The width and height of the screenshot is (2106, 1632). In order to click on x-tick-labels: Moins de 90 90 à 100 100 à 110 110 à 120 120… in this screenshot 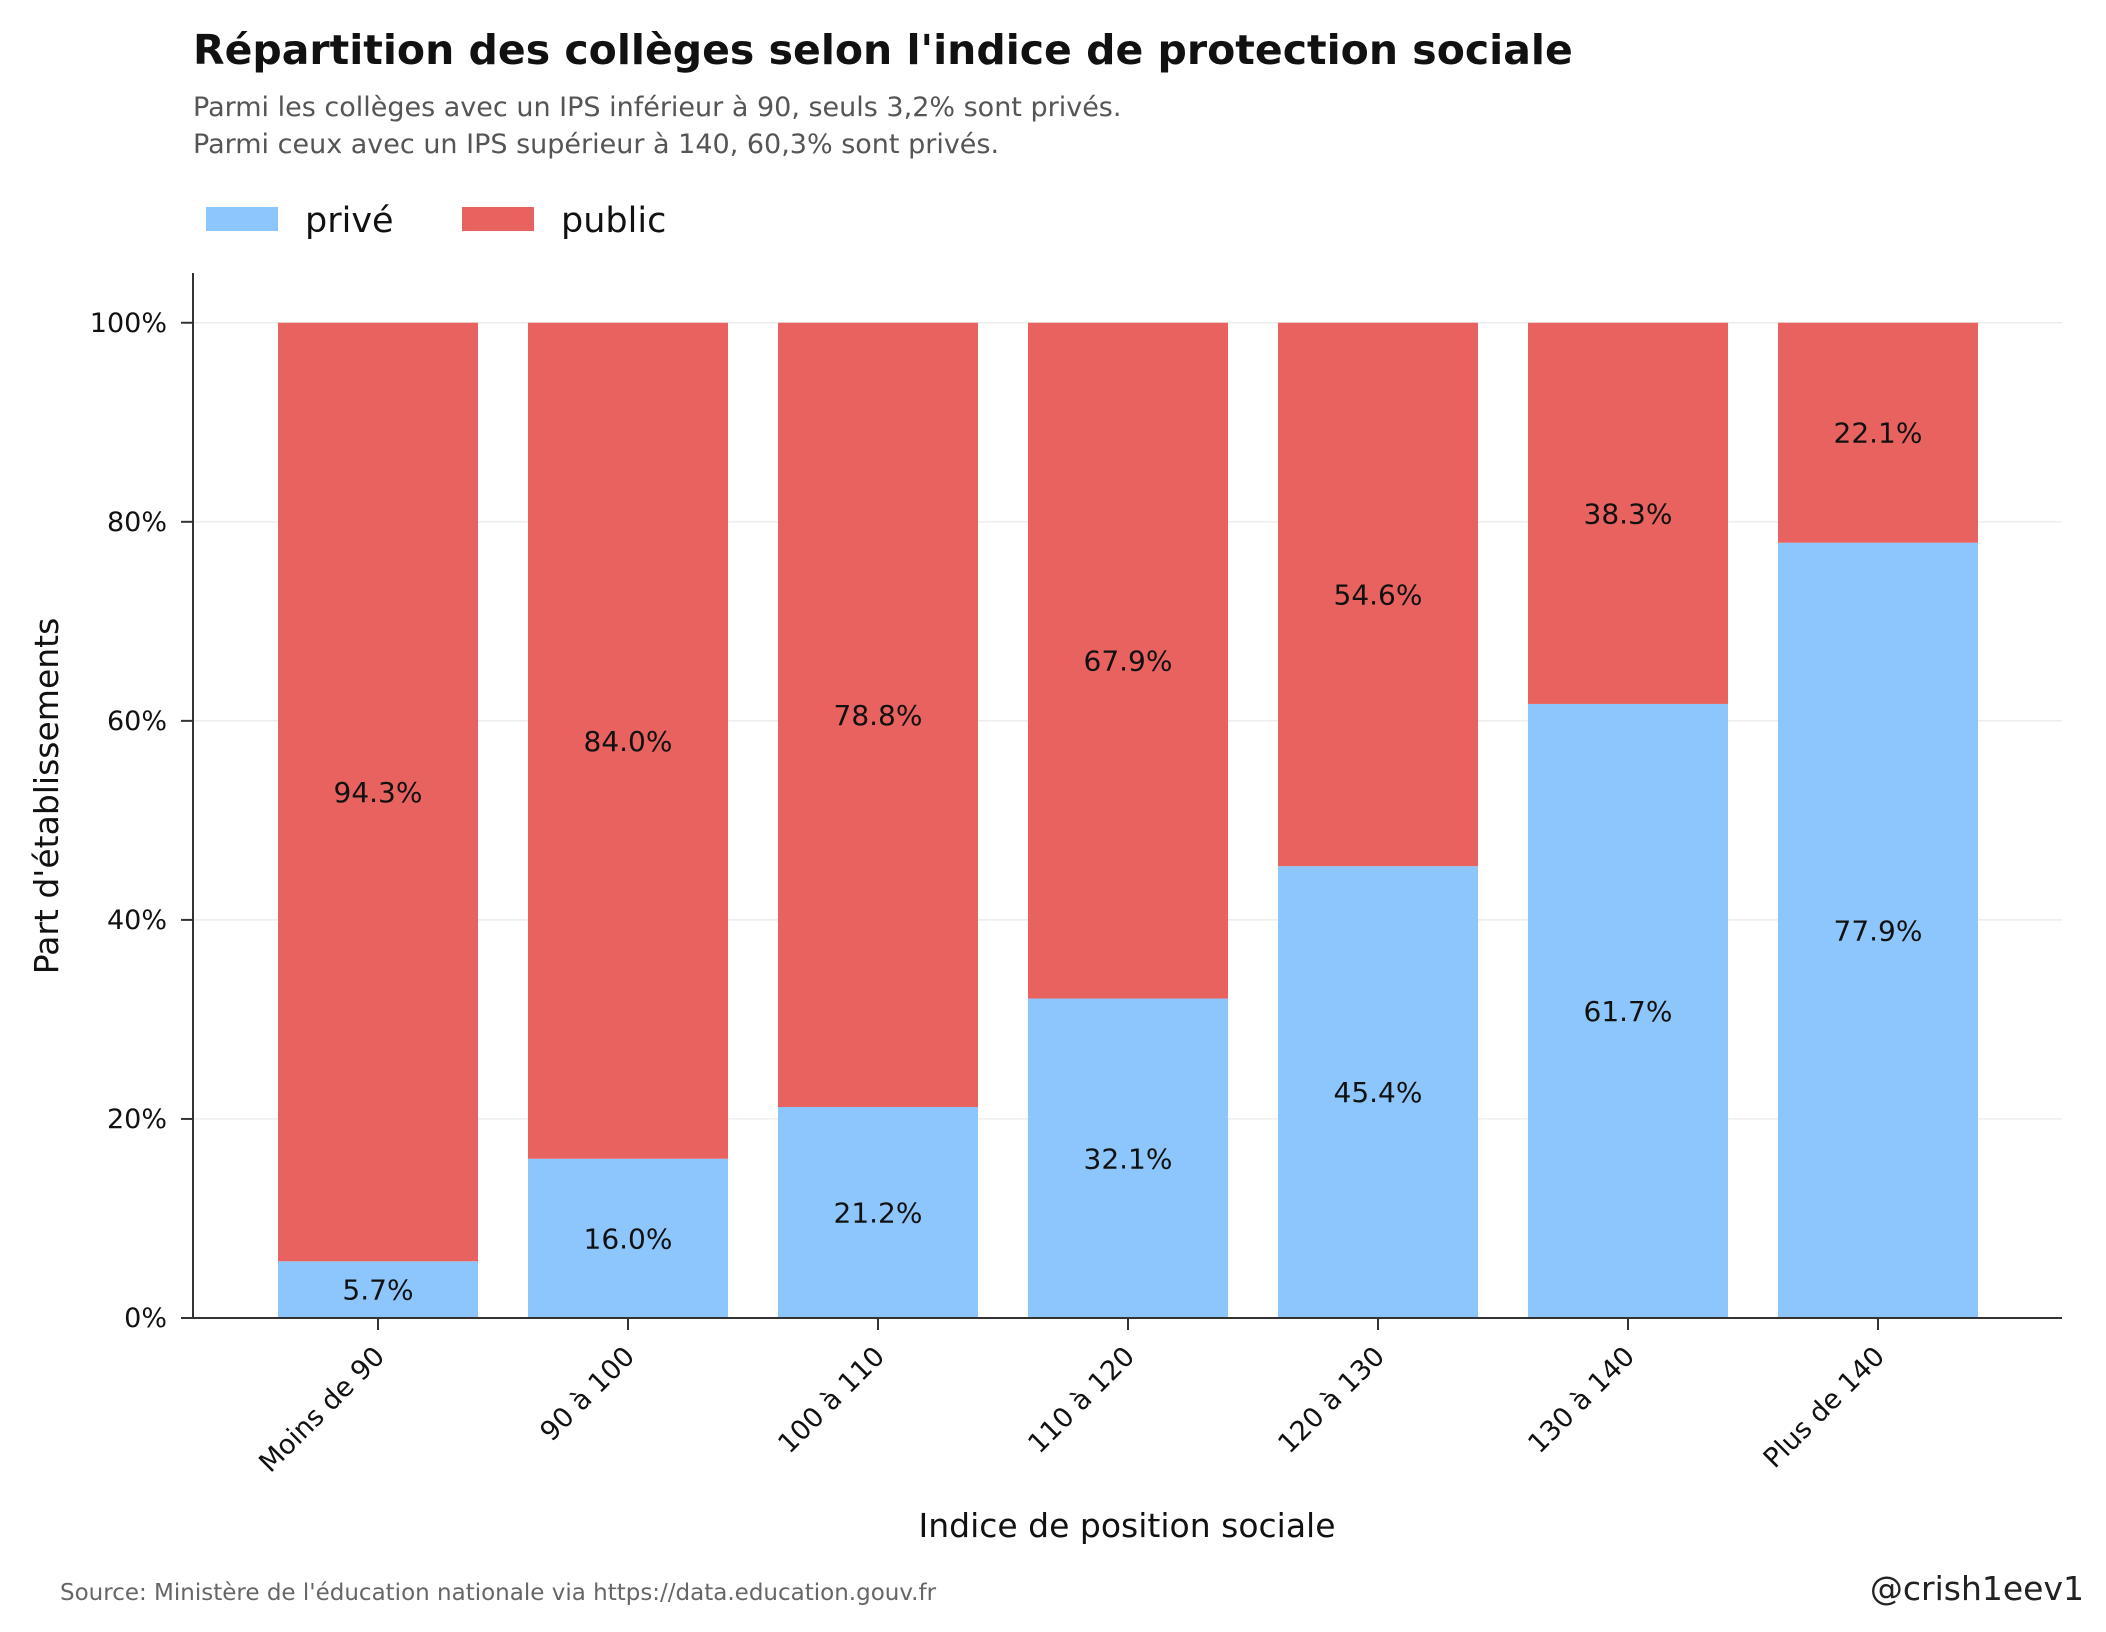, I will do `click(1072, 1410)`.